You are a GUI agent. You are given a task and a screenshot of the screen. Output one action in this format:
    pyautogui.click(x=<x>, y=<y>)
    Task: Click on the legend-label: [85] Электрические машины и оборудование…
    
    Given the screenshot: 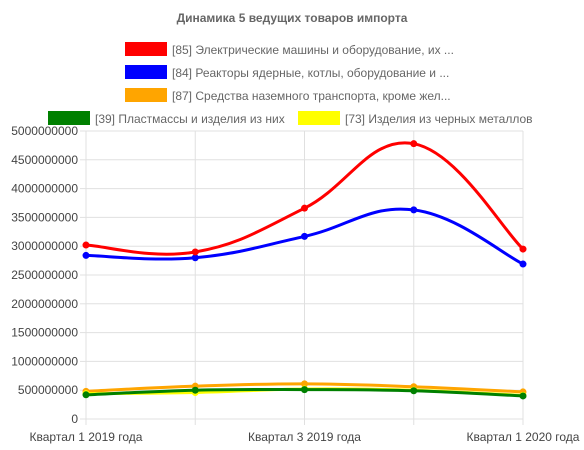 What is the action you would take?
    pyautogui.click(x=313, y=50)
    